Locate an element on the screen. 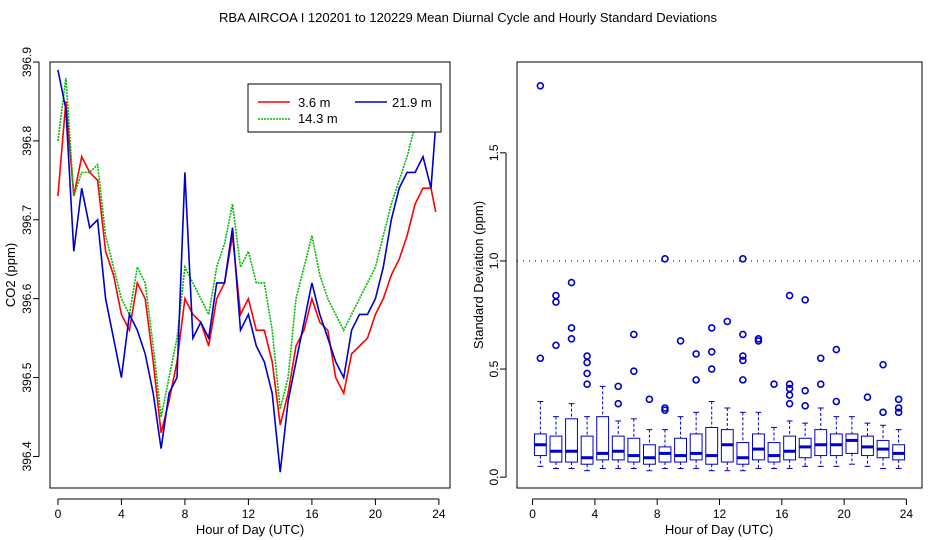  y-tick-label: 1.5 is located at coordinates (494, 152).